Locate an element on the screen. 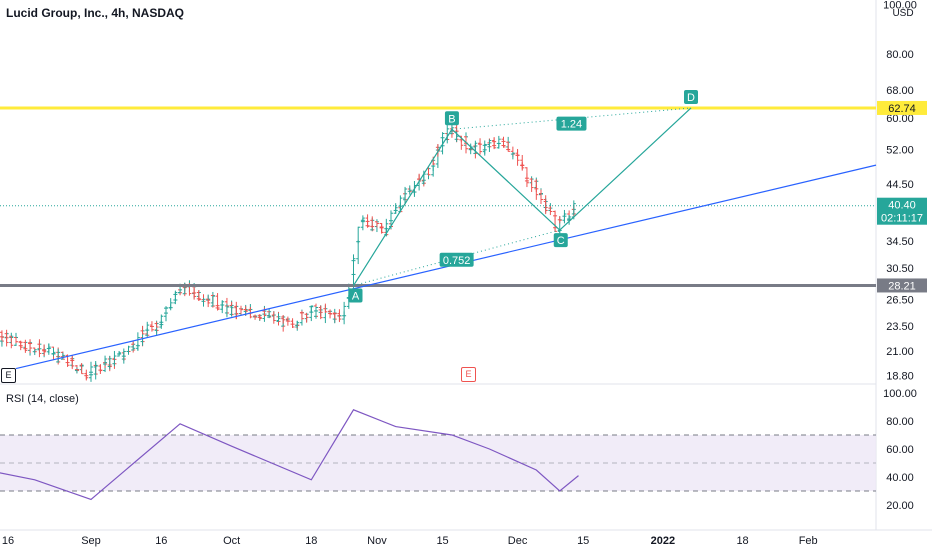  time-axis: 16 Sep 16 Oct 18 Nov 15 Dec 15 2022 18 Feb is located at coordinates (410, 541).